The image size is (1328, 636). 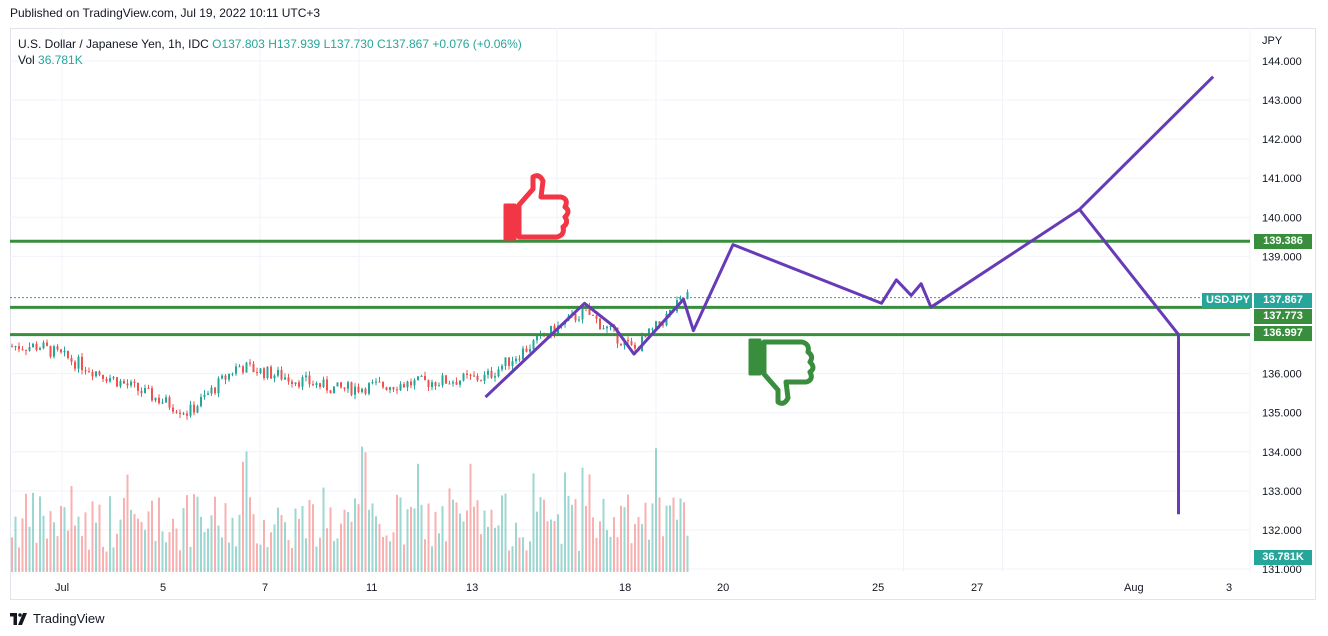 I want to click on footer: TradingView, so click(x=57, y=618).